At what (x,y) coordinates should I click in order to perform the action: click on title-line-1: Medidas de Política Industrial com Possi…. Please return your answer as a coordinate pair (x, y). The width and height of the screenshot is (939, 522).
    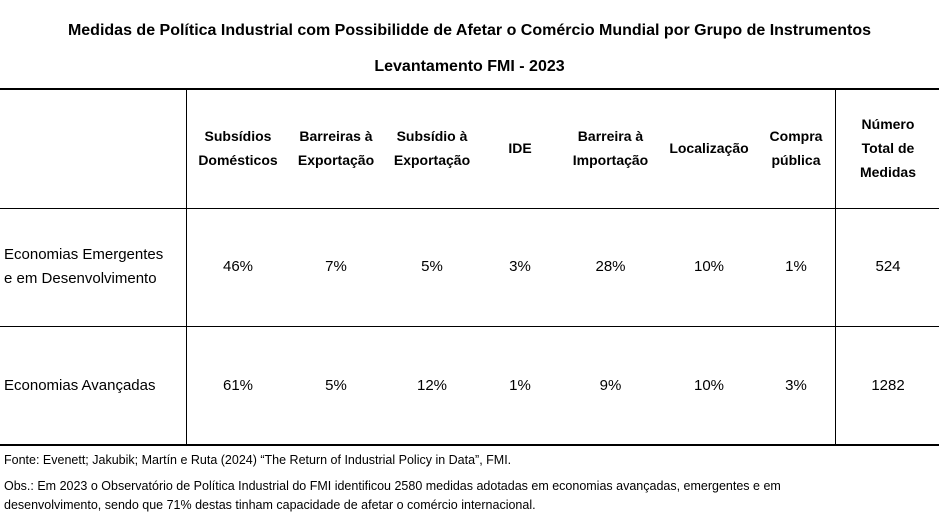
    Looking at the image, I should click on (469, 30).